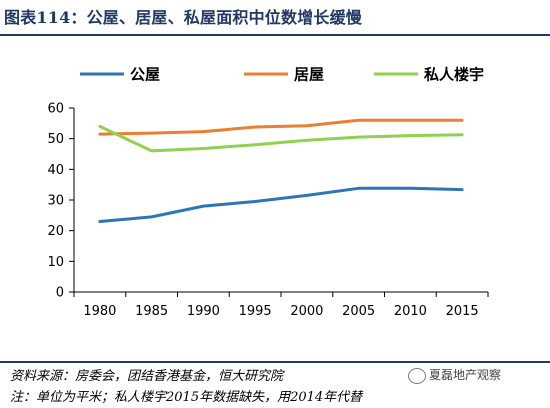 Image resolution: width=550 pixels, height=408 pixels. Describe the element at coordinates (145, 75) in the screenshot. I see `legend-label: 公屋` at that location.